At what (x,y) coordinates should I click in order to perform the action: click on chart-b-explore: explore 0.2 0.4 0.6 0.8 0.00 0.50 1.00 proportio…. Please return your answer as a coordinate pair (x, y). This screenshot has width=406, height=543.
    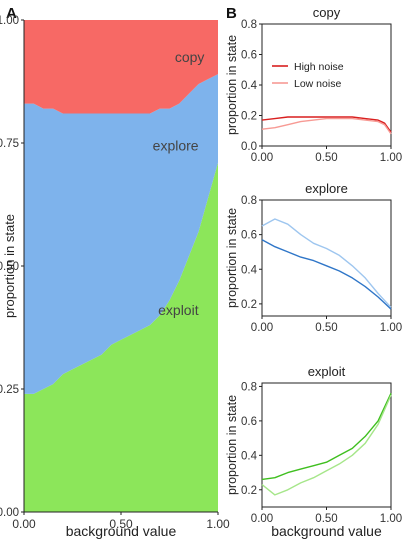
    Looking at the image, I should click on (313, 257).